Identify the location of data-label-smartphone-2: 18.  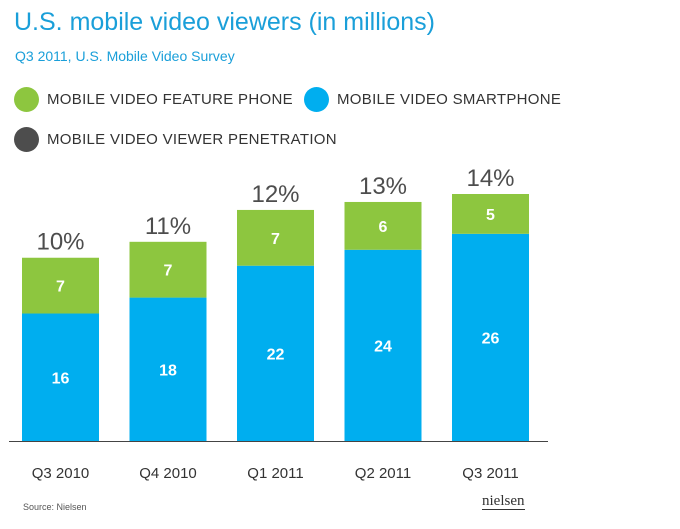
(168, 370).